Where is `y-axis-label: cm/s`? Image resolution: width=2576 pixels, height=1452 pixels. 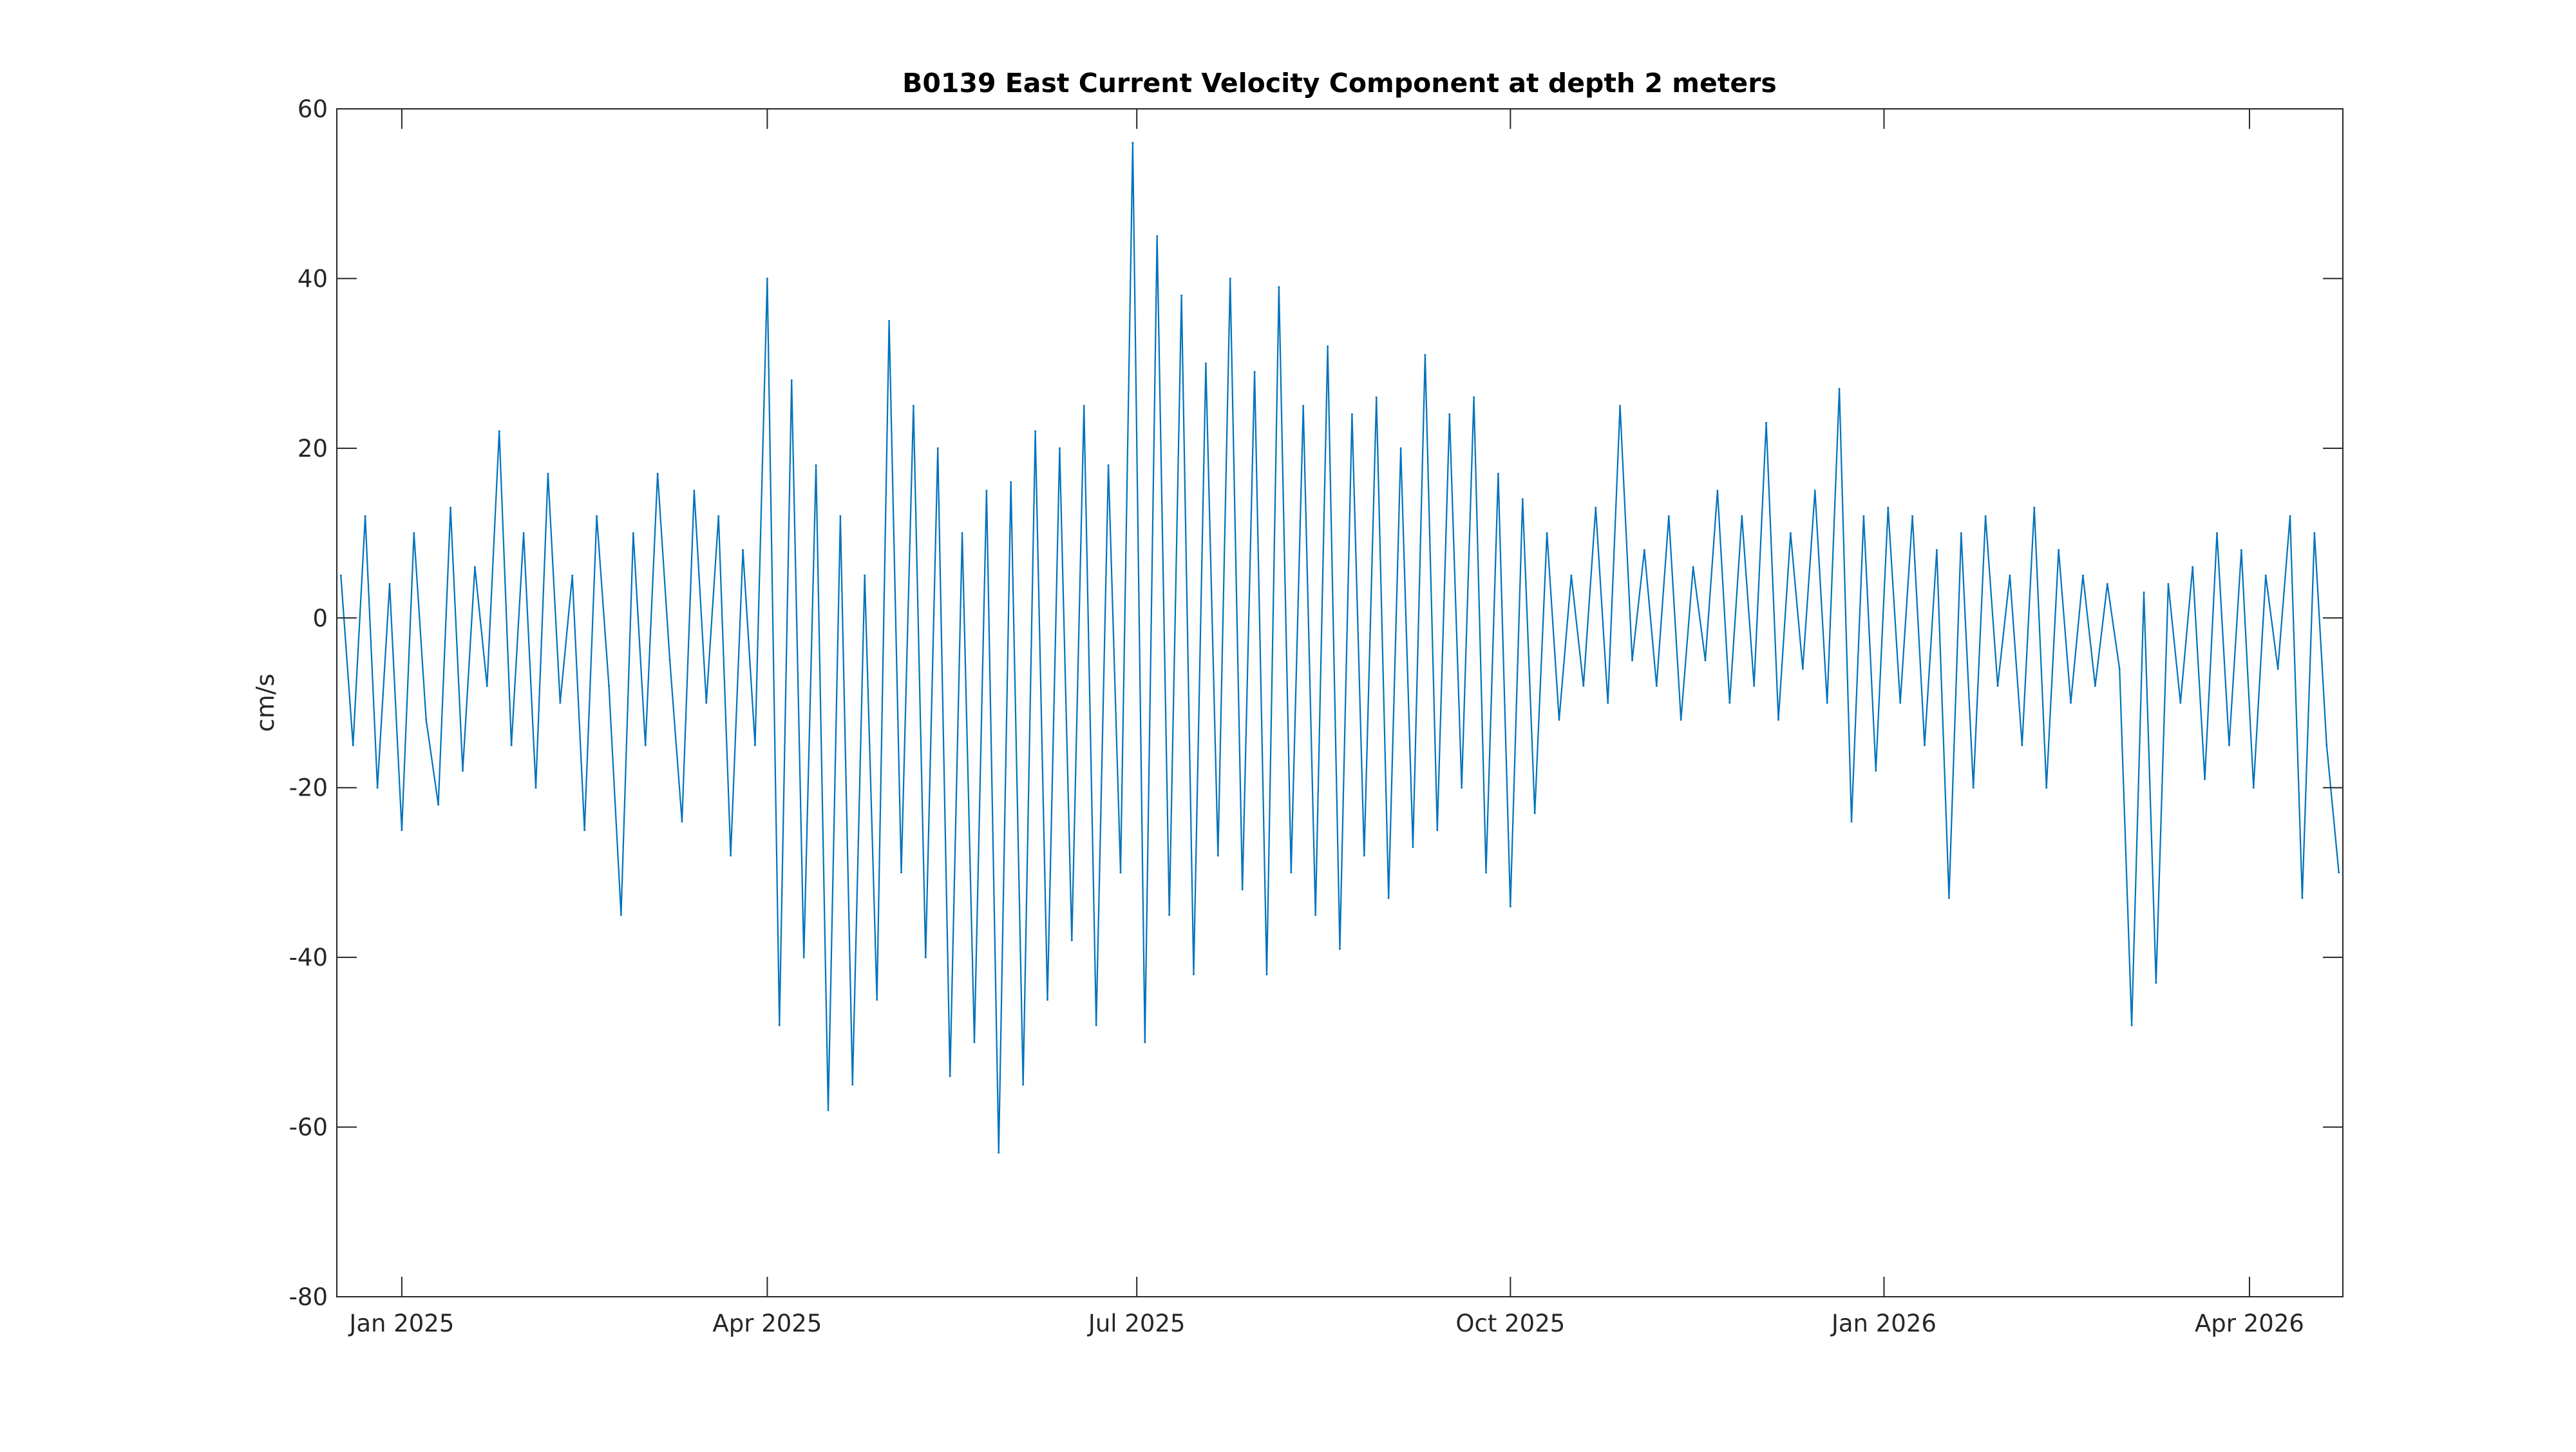
y-axis-label: cm/s is located at coordinates (265, 703).